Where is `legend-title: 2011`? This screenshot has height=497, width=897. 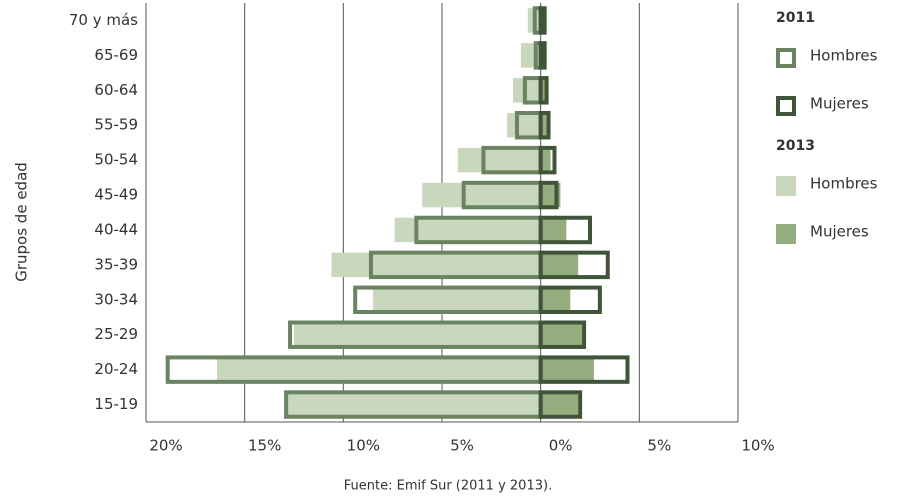
legend-title: 2011 is located at coordinates (795, 18).